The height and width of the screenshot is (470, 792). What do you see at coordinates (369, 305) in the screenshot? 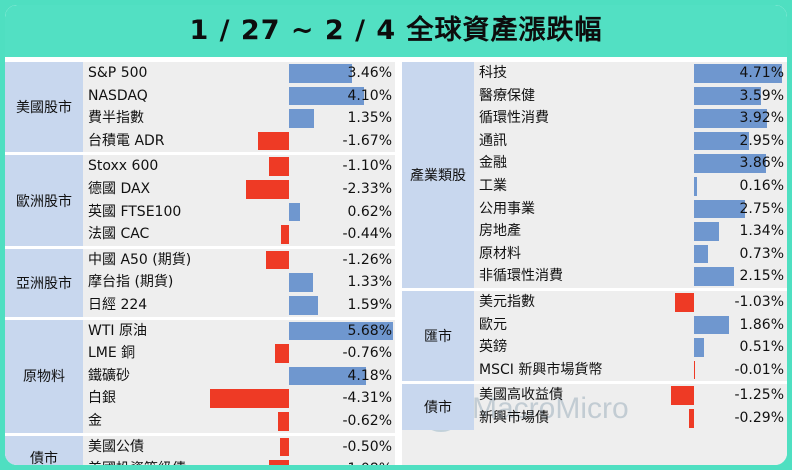
I see `value-label: 1.59%` at bounding box center [369, 305].